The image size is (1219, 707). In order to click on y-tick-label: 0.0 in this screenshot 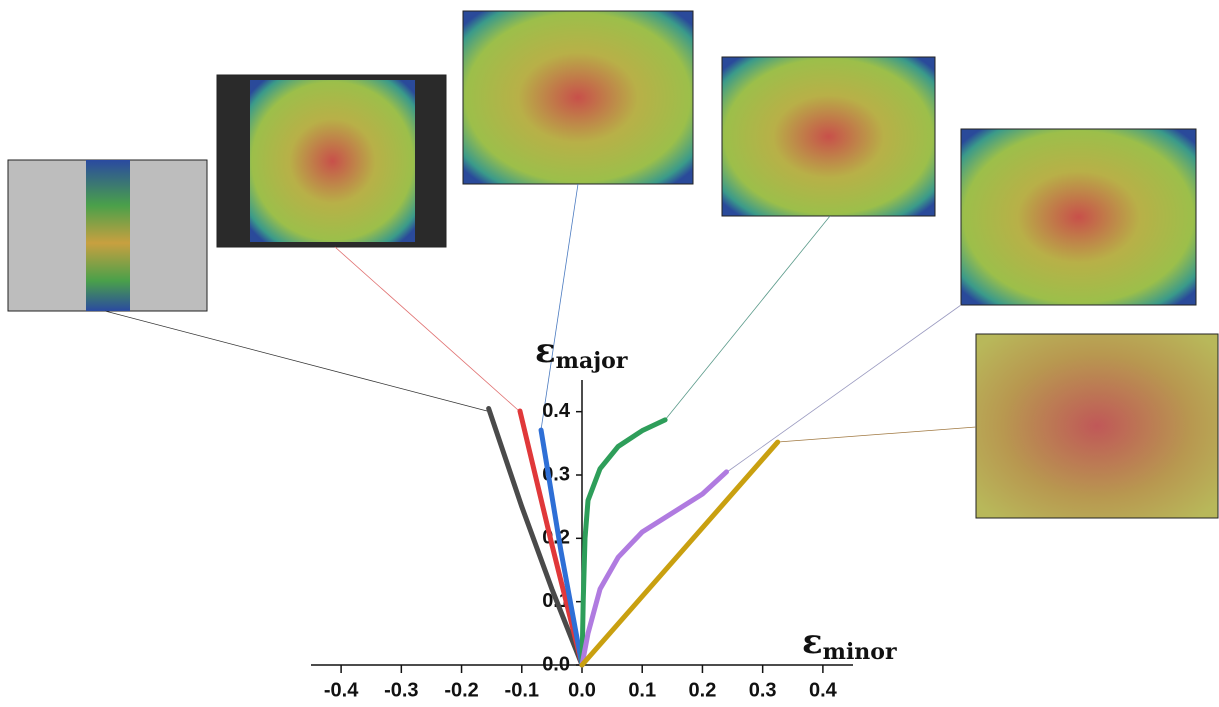, I will do `click(556, 664)`.